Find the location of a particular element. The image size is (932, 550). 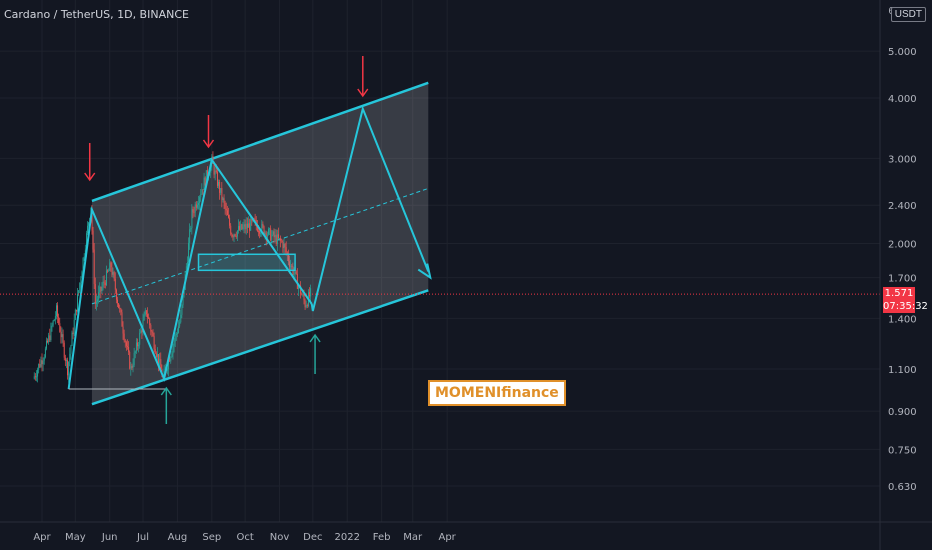

currency-badge: USDT is located at coordinates (908, 14).